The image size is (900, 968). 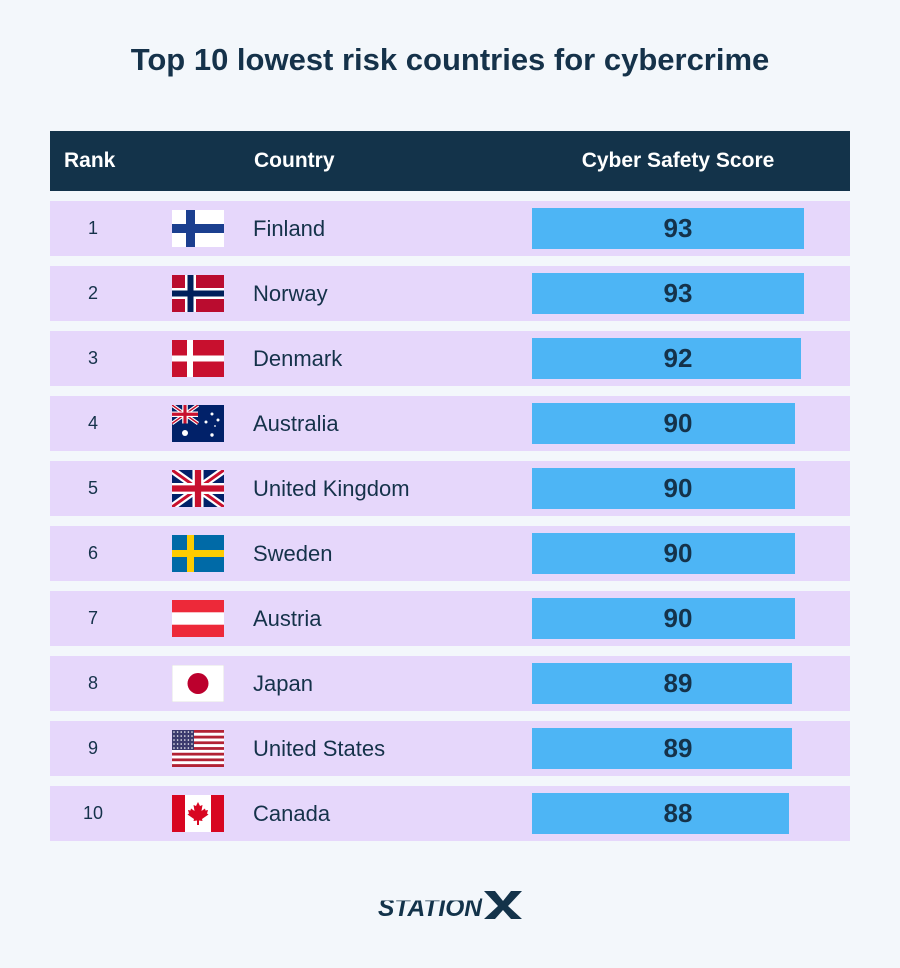 I want to click on australia-flag-icon, so click(x=198, y=423).